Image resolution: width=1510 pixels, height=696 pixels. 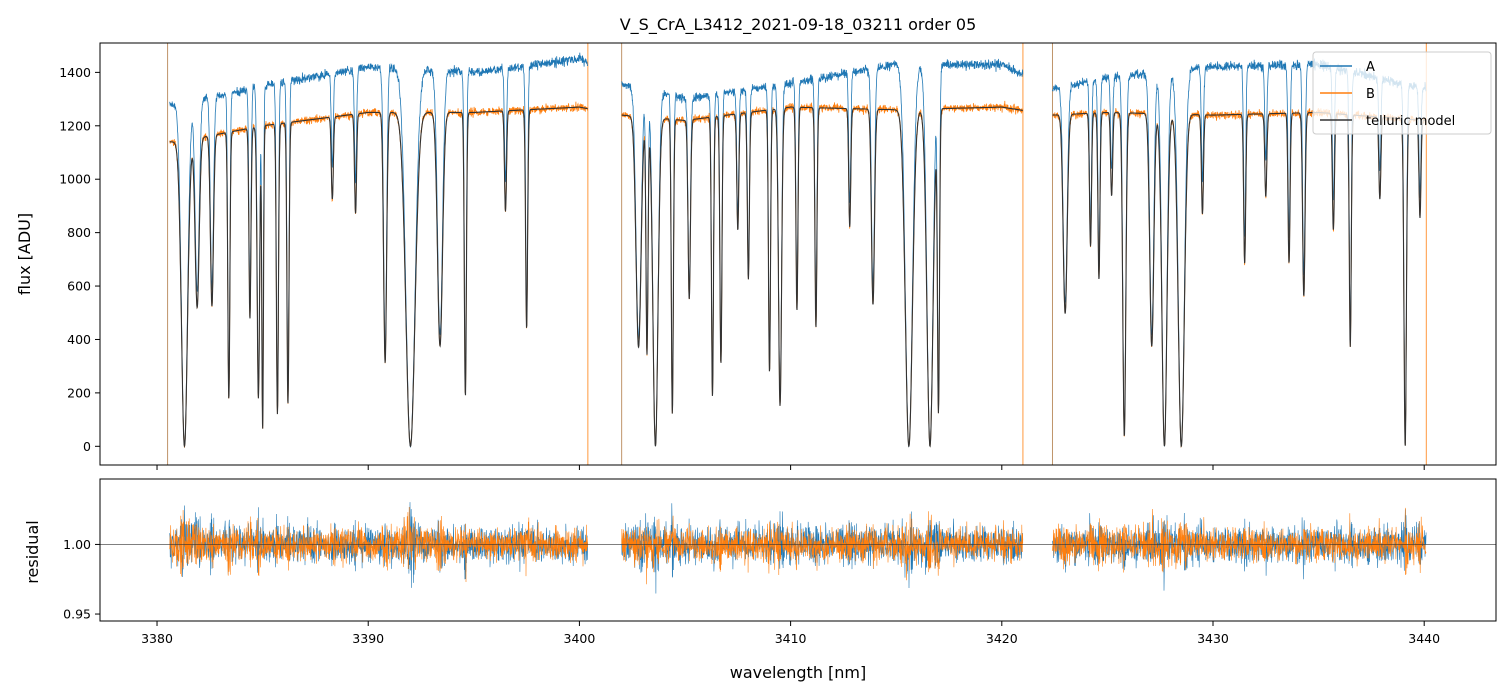 I want to click on x-tick-label: 3410, so click(x=791, y=638).